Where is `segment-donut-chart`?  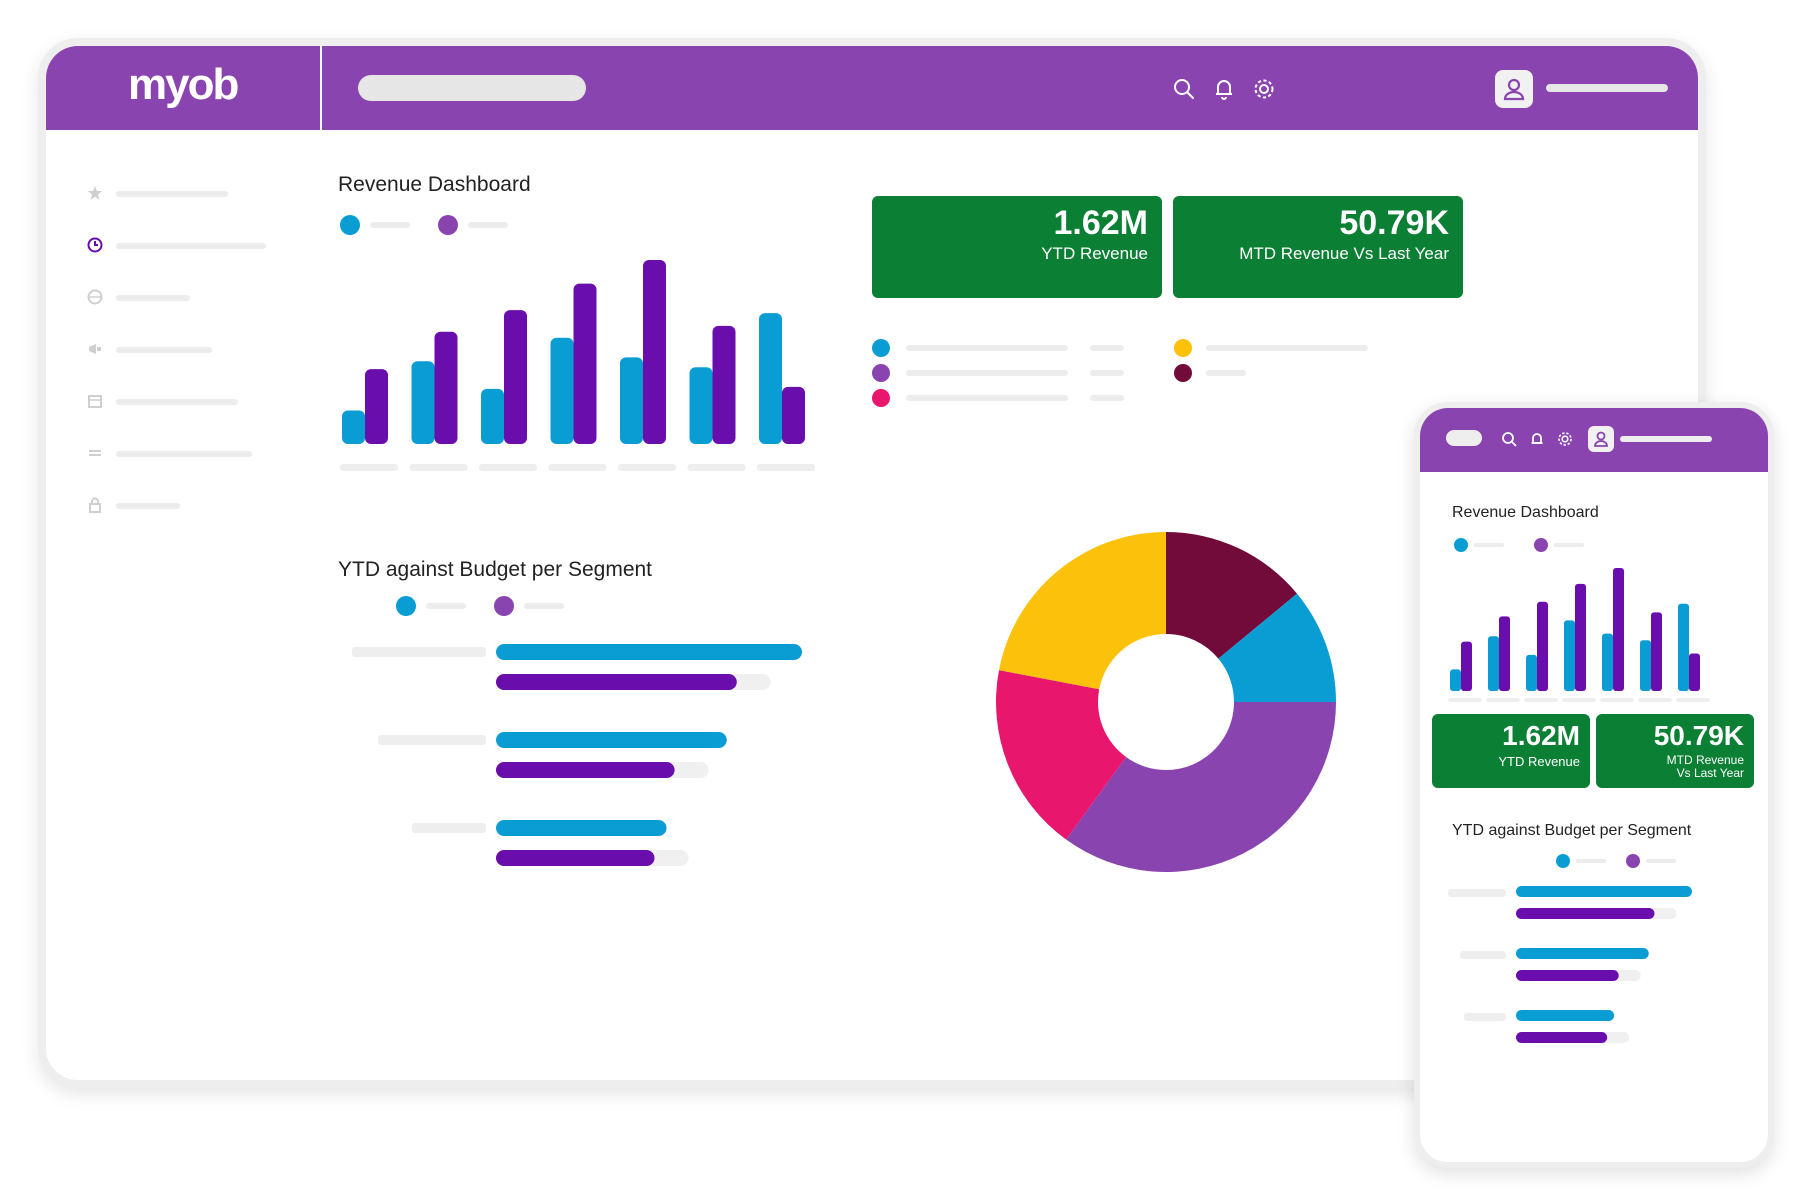 segment-donut-chart is located at coordinates (1166, 702).